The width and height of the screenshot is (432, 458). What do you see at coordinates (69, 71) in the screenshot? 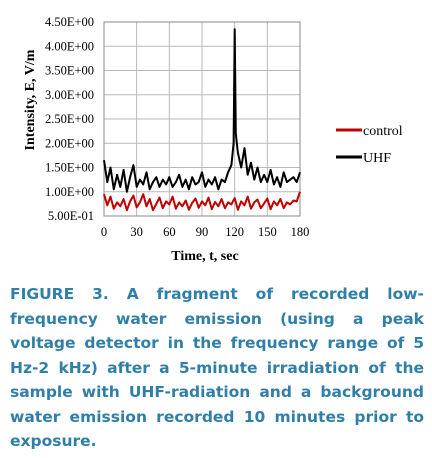
I see `y-tick-label: 3.50E+00` at bounding box center [69, 71].